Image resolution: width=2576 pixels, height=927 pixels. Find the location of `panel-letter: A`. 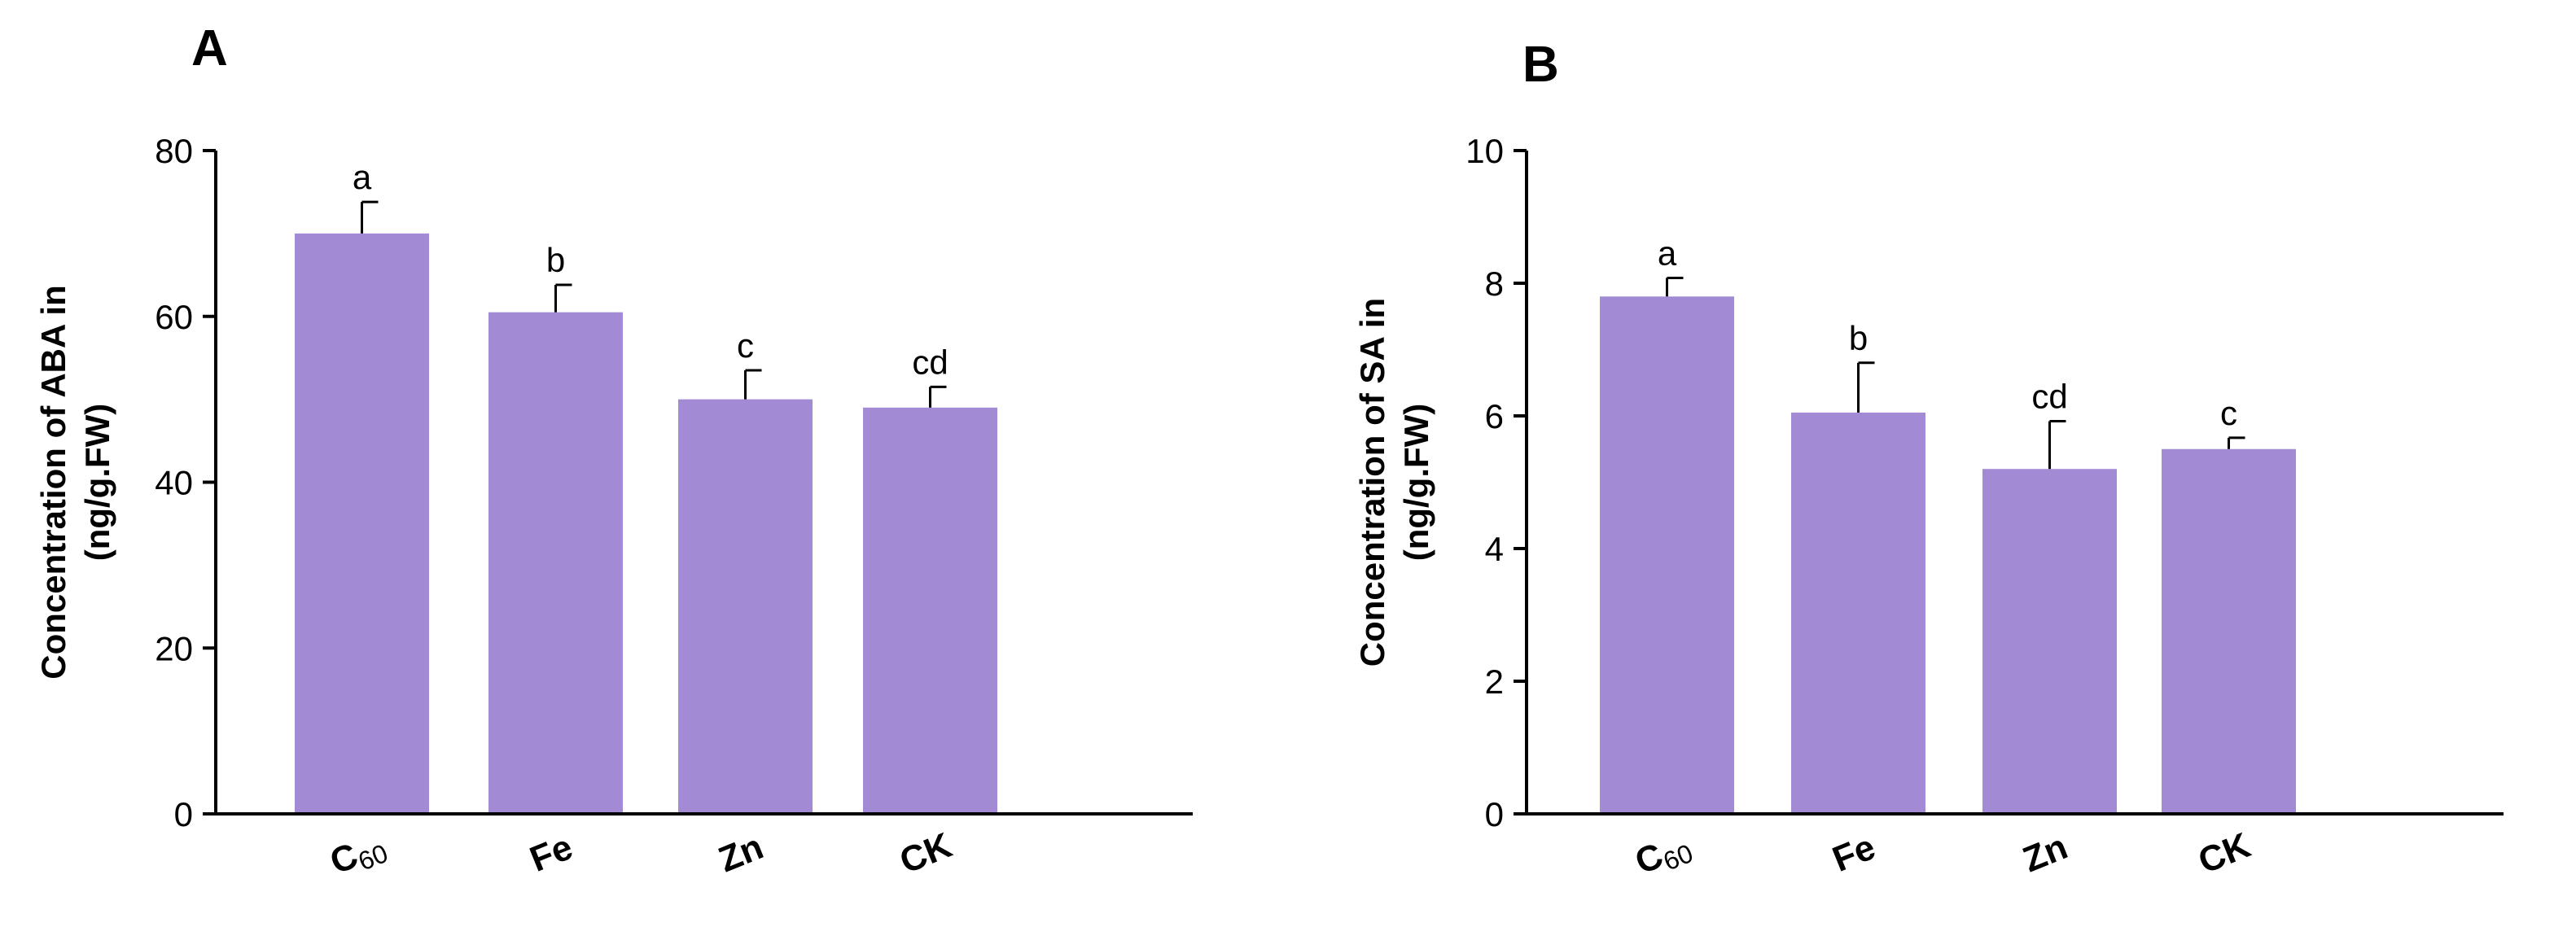

panel-letter: A is located at coordinates (209, 48).